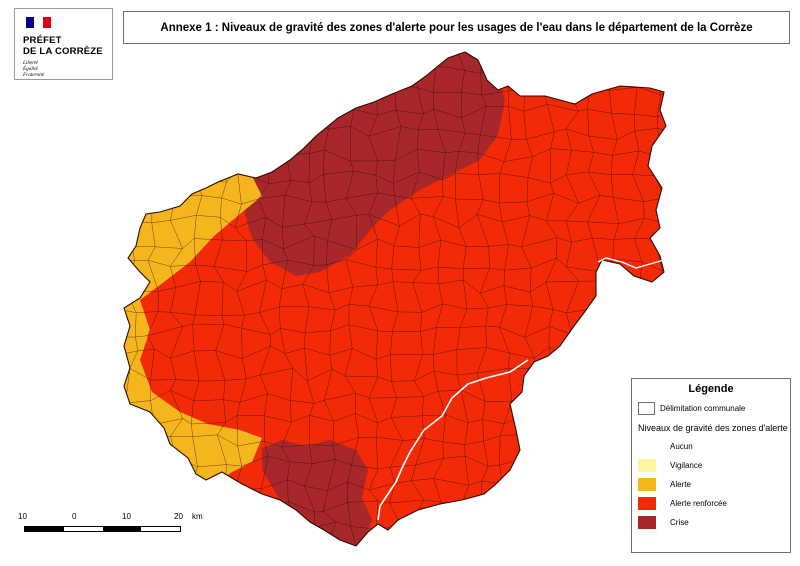 Image resolution: width=800 pixels, height=566 pixels. I want to click on scale-bar: 10 0 10 20 km, so click(116, 525).